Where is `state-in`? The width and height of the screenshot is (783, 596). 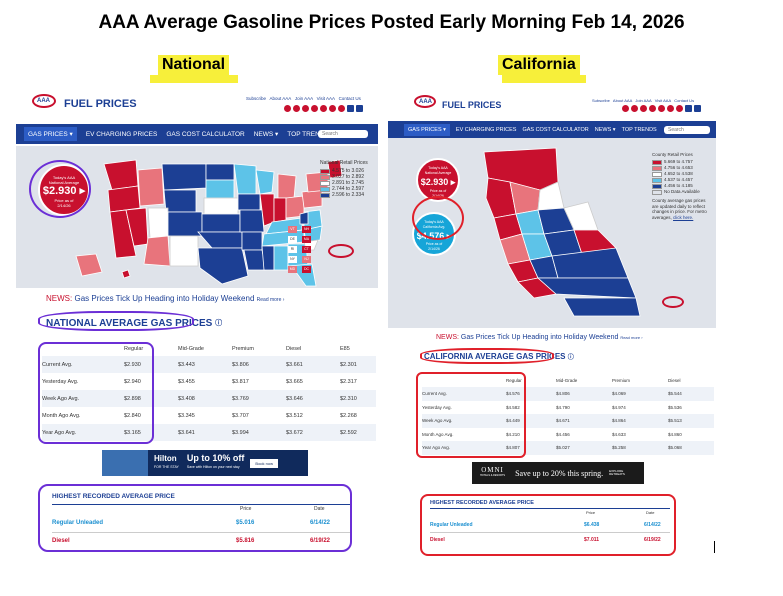 state-in is located at coordinates (280, 210).